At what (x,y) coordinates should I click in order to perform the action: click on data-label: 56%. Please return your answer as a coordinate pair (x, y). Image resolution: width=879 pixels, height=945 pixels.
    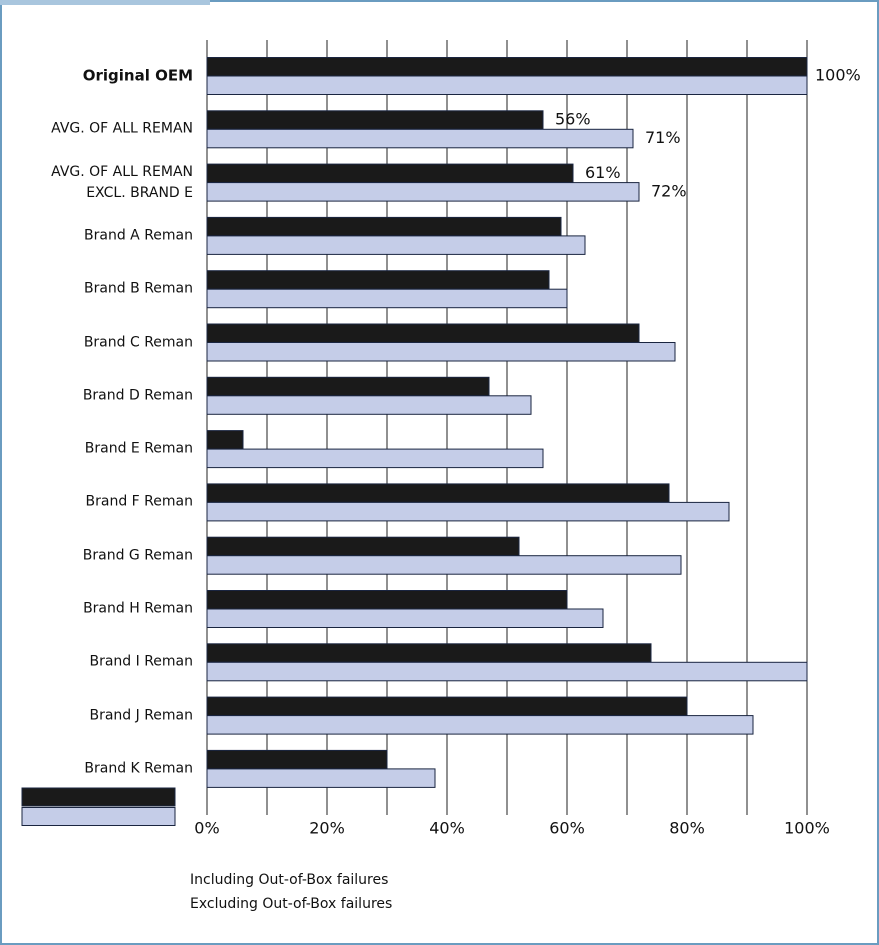
    Looking at the image, I should click on (573, 119).